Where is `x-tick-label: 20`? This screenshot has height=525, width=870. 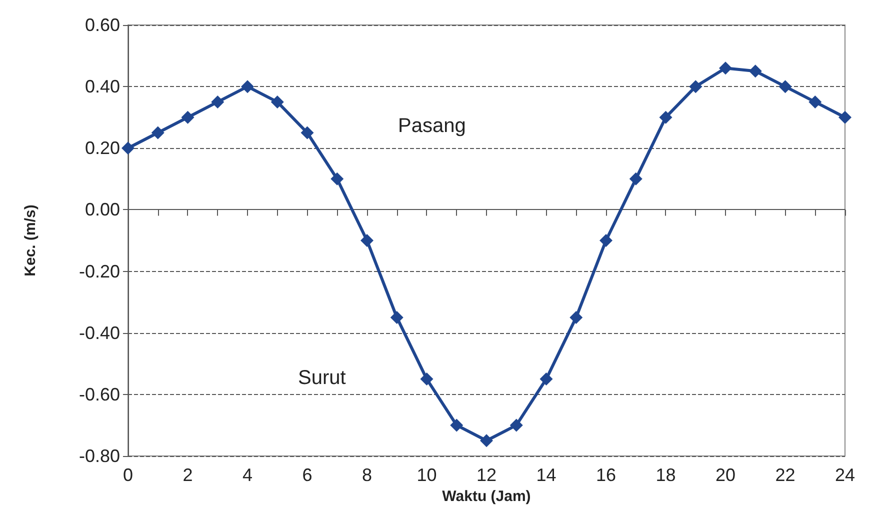 x-tick-label: 20 is located at coordinates (725, 475).